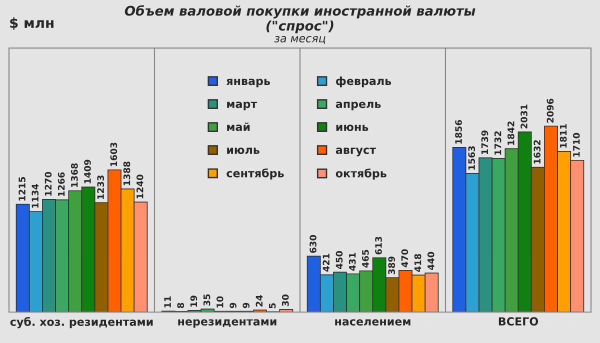  Describe the element at coordinates (81, 322) in the screenshot. I see `x-tick-label: суб. хоз. резидентами` at that location.